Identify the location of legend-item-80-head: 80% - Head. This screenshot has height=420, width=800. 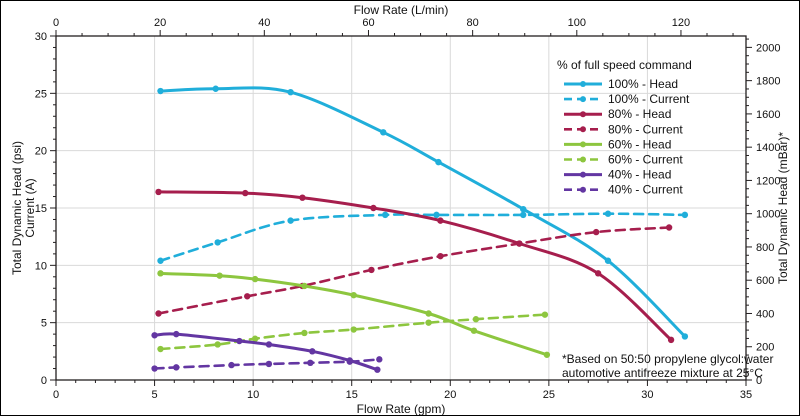
(617, 114).